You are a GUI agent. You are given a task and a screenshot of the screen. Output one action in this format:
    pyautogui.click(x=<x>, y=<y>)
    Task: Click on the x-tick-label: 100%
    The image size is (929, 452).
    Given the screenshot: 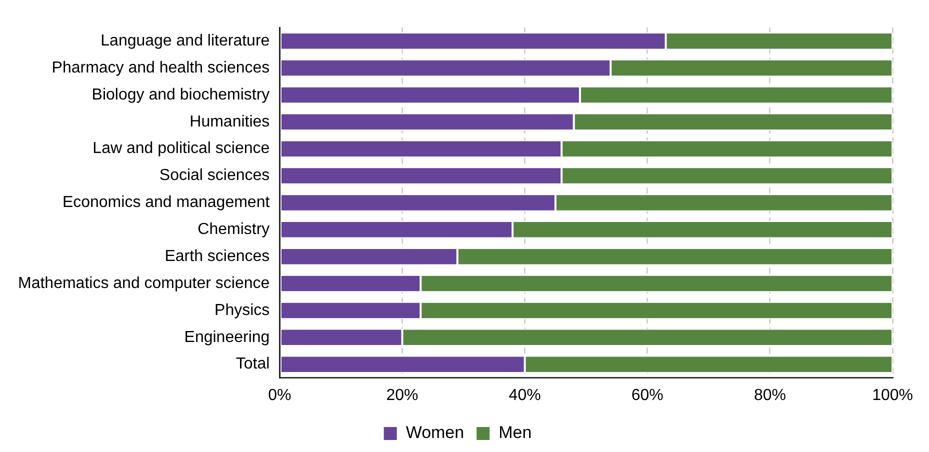 What is the action you would take?
    pyautogui.click(x=892, y=395)
    